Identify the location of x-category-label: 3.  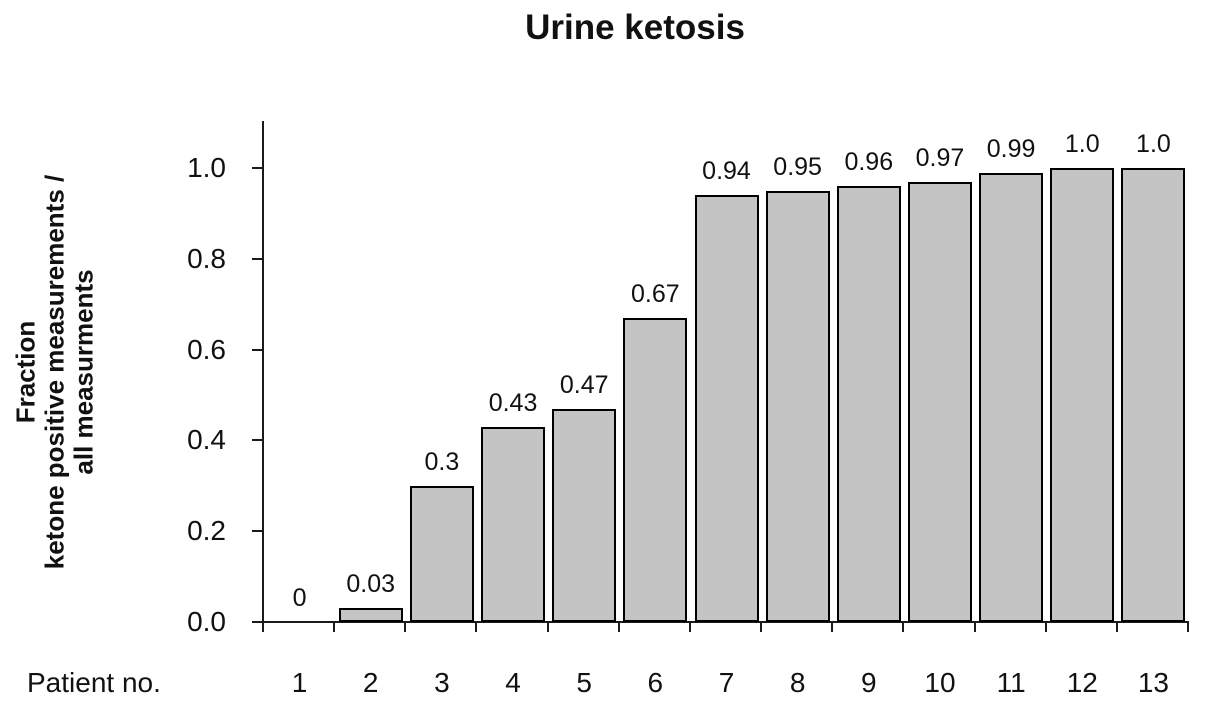
(442, 682).